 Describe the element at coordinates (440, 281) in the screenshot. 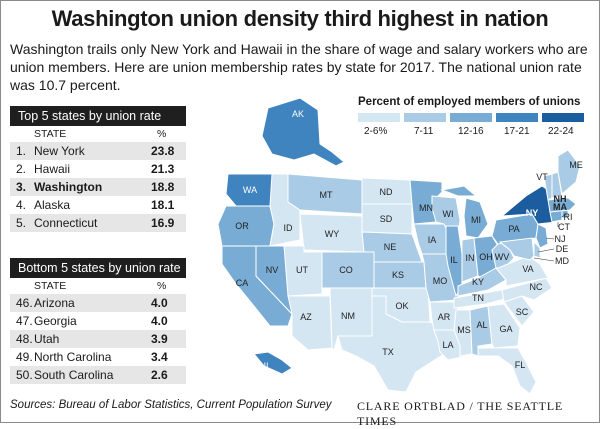

I see `state-label-mo: MO` at that location.